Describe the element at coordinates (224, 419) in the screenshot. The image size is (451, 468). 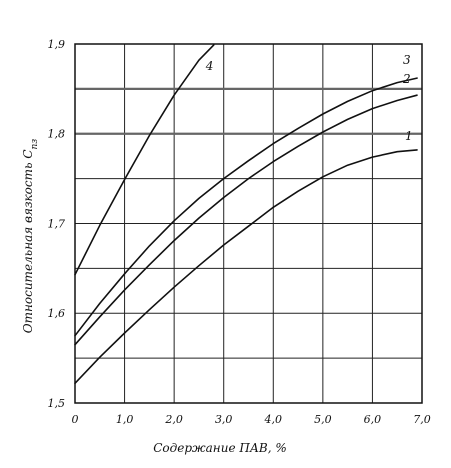
I see `x-tick-label: 3,0` at that location.